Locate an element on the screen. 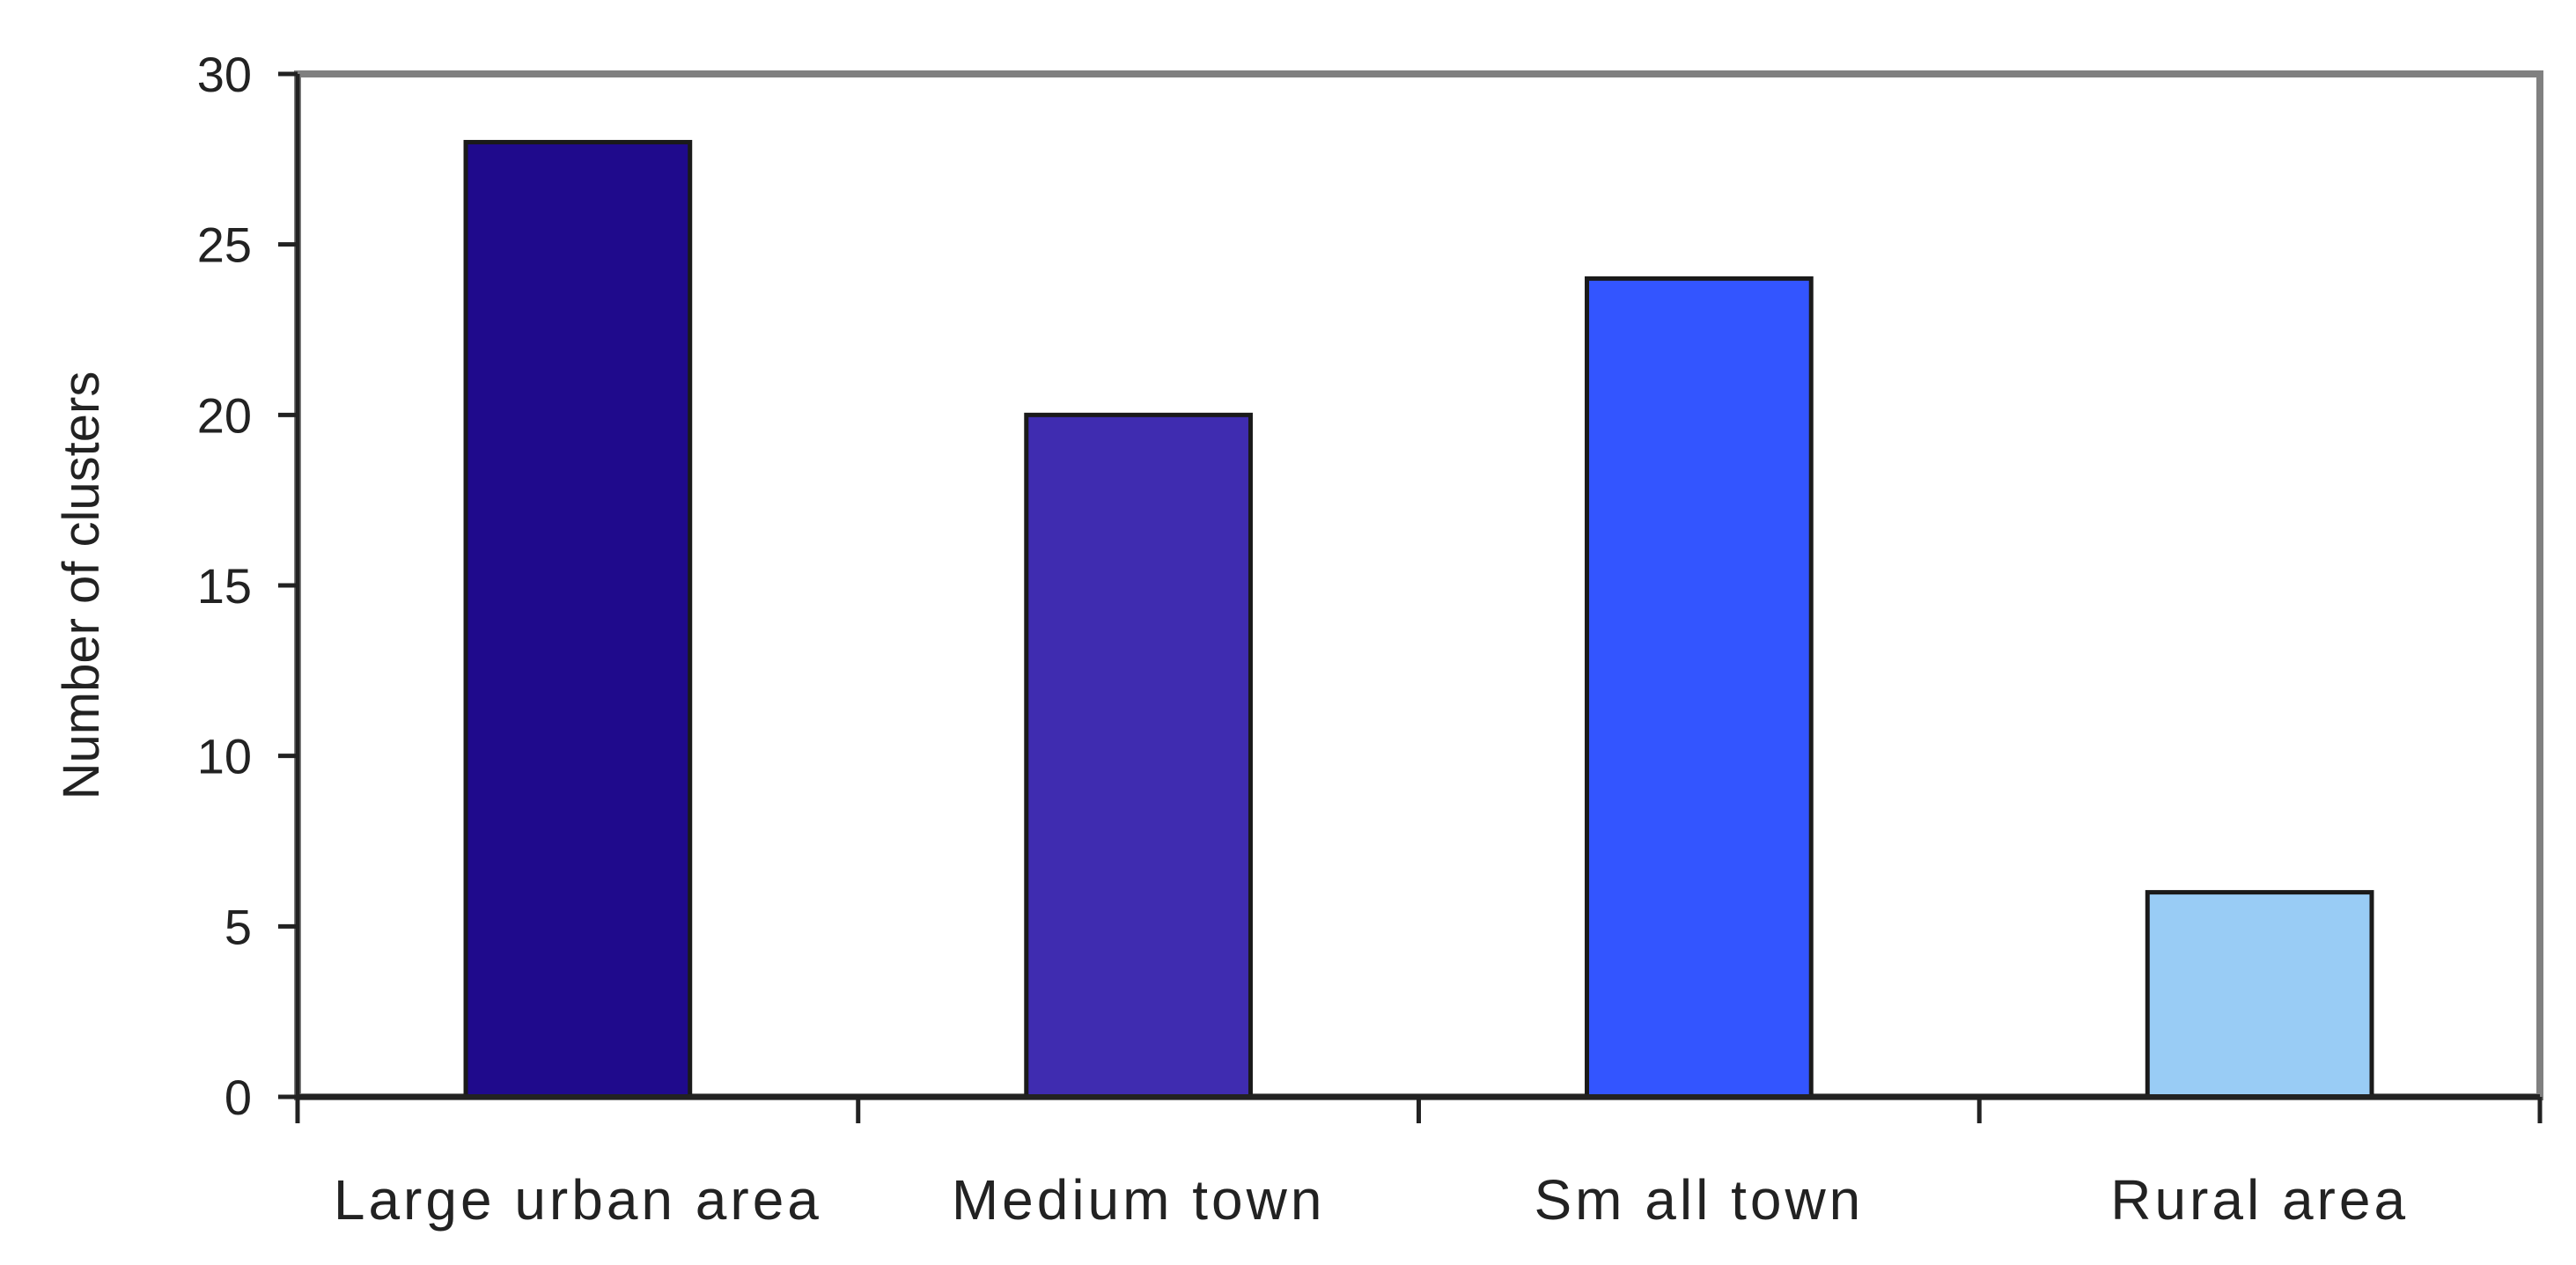 The height and width of the screenshot is (1265, 2576). y-tick-label: 20 is located at coordinates (225, 415).